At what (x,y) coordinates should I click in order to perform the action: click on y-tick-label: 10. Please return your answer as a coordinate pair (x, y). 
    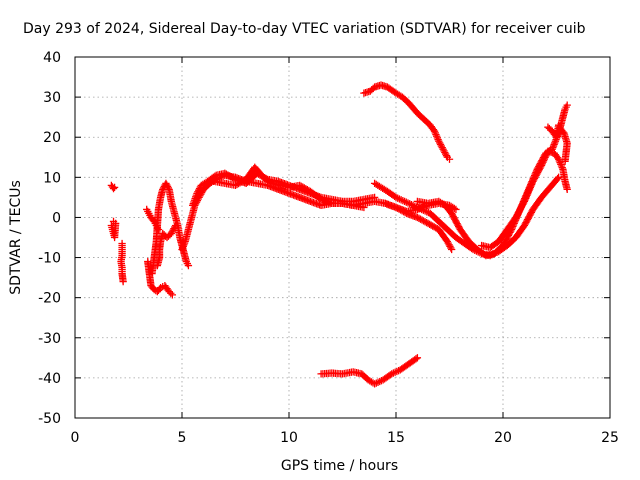
    Looking at the image, I should click on (52, 178).